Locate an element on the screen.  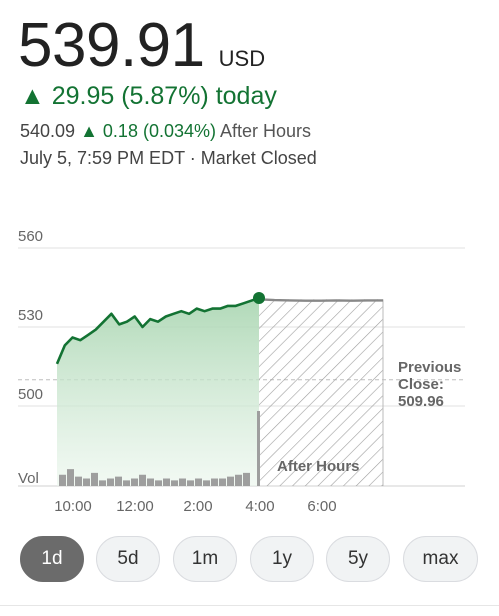
after-hours-region is located at coordinates (321, 392).